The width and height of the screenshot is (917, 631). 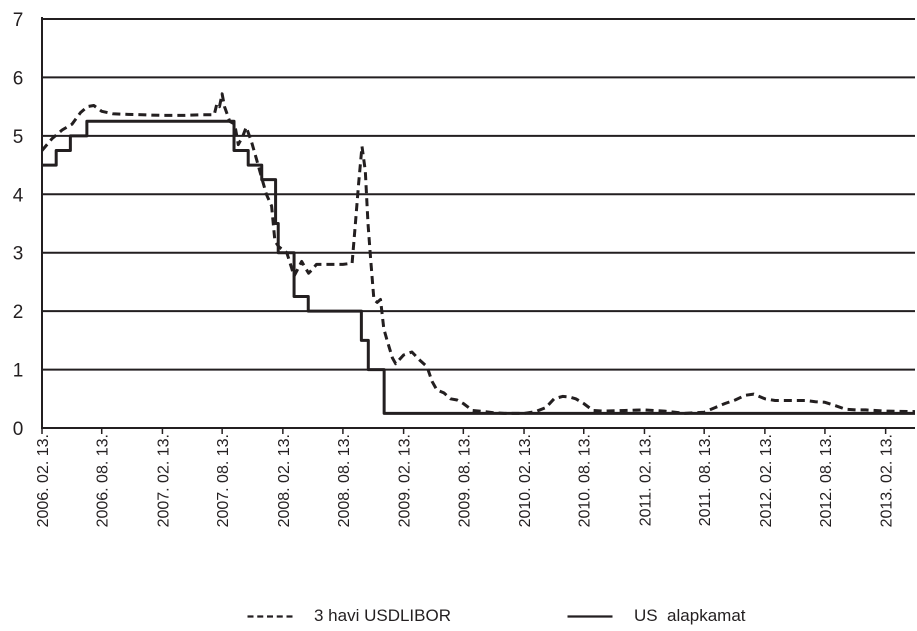 What do you see at coordinates (705, 480) in the screenshot?
I see `x-tick-label: 2011. 08. 13.` at bounding box center [705, 480].